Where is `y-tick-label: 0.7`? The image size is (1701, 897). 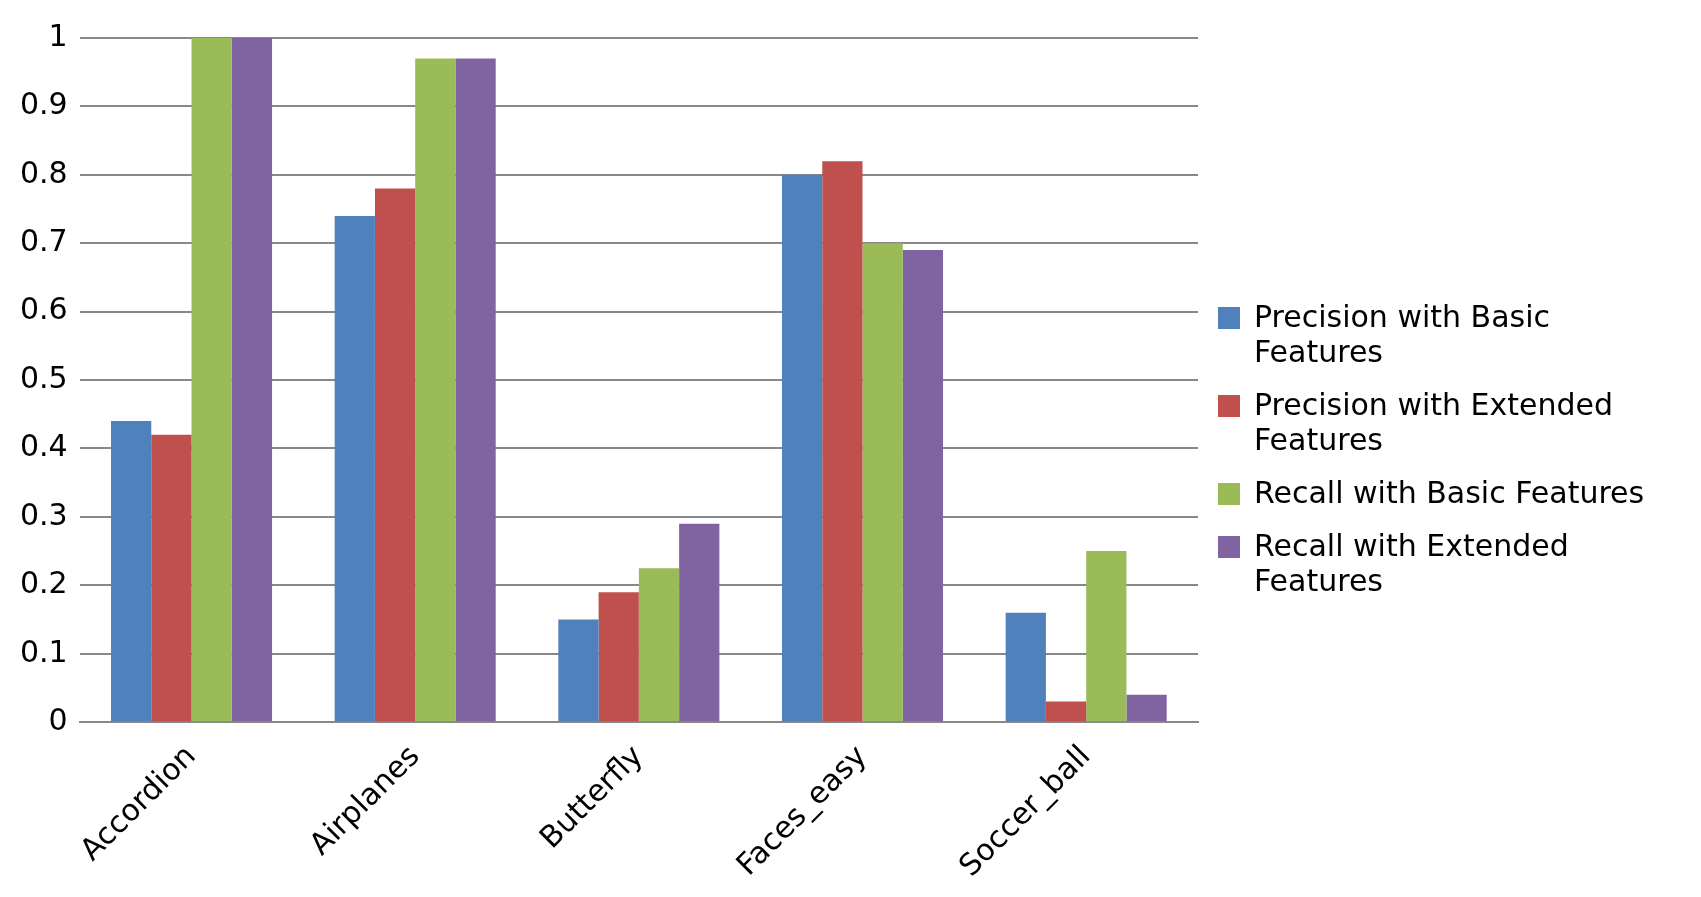 y-tick-label: 0.7 is located at coordinates (43, 241).